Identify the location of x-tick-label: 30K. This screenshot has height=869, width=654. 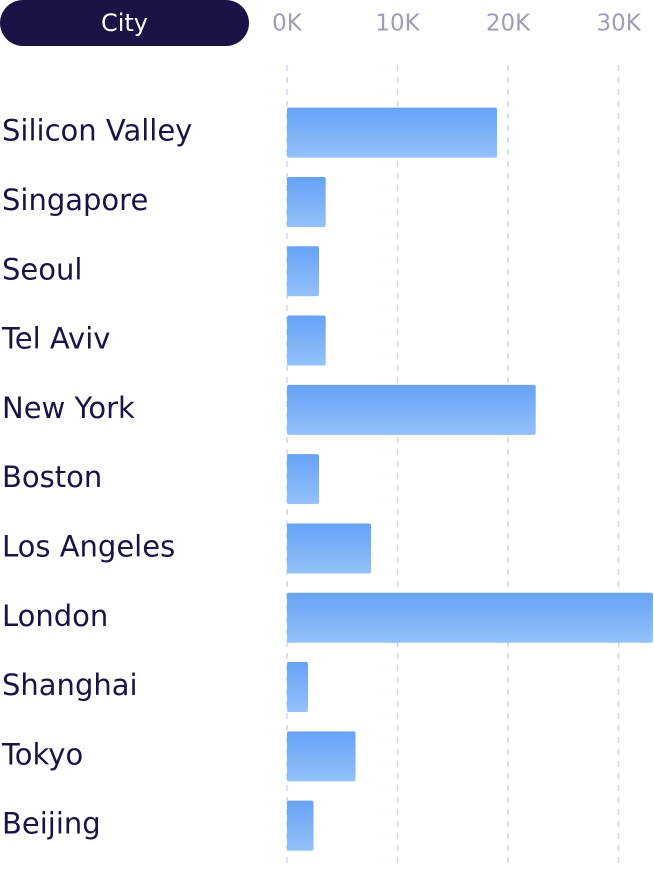
(618, 24).